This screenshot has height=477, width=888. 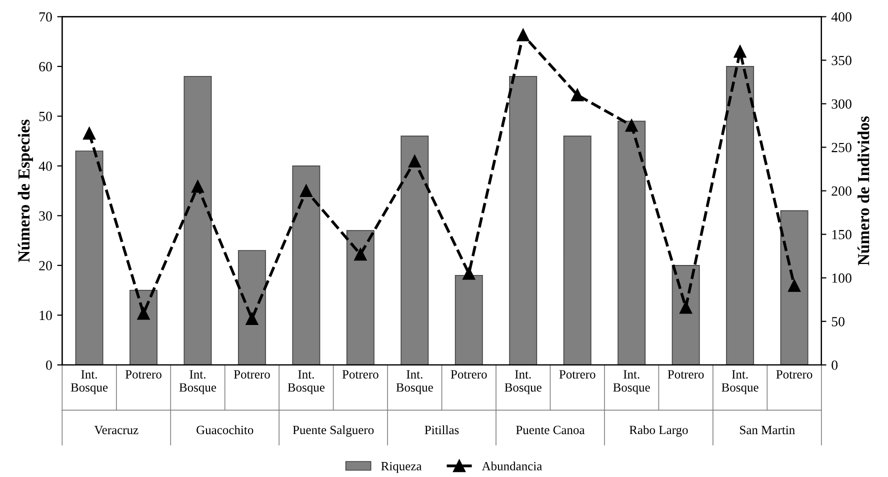 What do you see at coordinates (45, 216) in the screenshot?
I see `y-tick-label: 30` at bounding box center [45, 216].